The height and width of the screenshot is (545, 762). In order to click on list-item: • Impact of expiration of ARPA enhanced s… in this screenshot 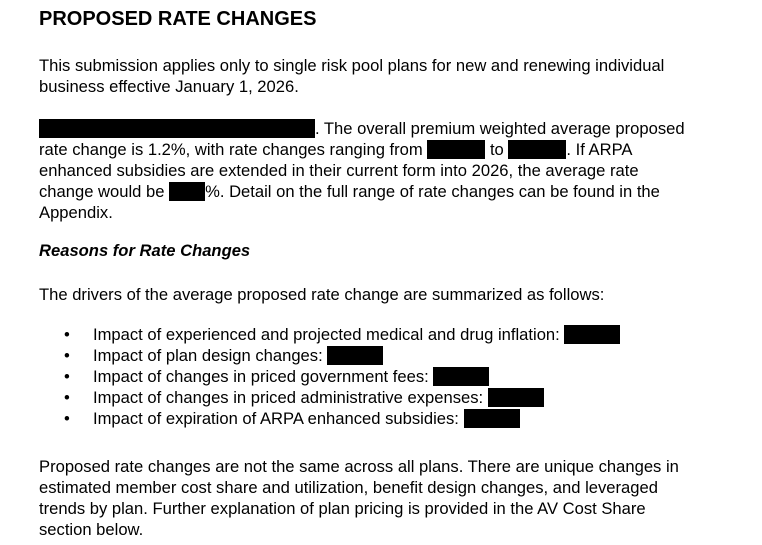, I will do `click(329, 418)`.